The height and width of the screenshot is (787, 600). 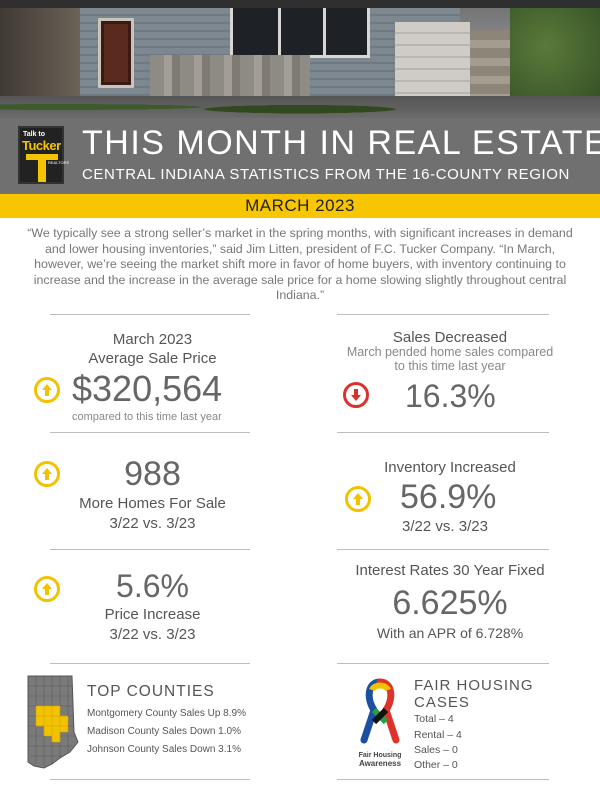 What do you see at coordinates (341, 143) in the screenshot?
I see `page-title: THIS MONTH IN REAL ESTATE` at bounding box center [341, 143].